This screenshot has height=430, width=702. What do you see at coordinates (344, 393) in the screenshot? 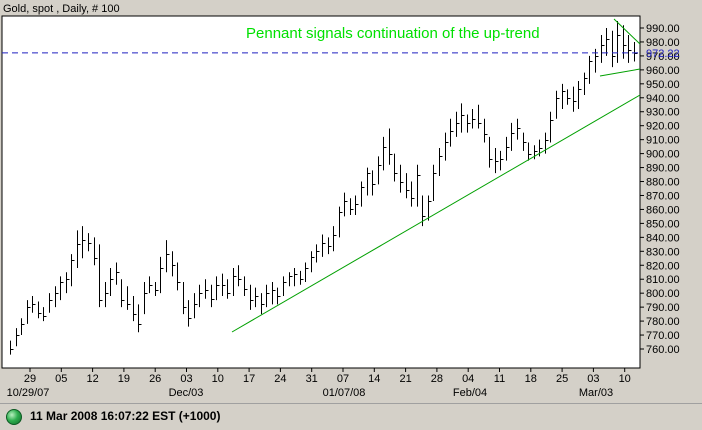
I see `x-period-label: 01/07/08` at bounding box center [344, 393].